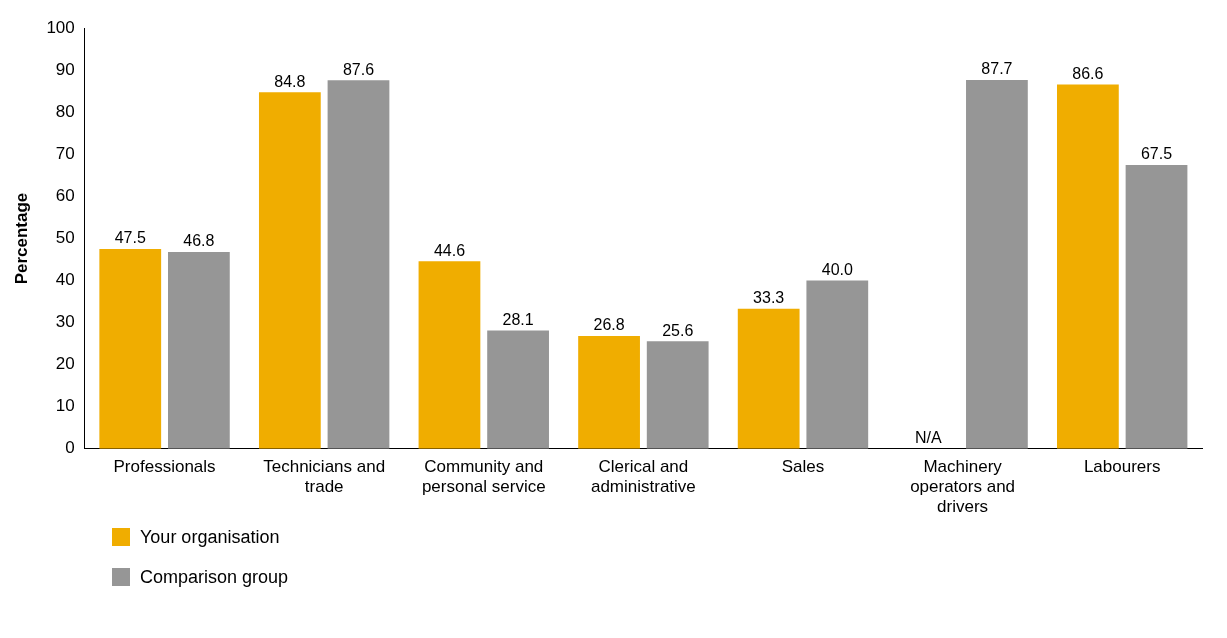 The width and height of the screenshot is (1227, 638). Describe the element at coordinates (130, 238) in the screenshot. I see `data-label: 47.5` at that location.